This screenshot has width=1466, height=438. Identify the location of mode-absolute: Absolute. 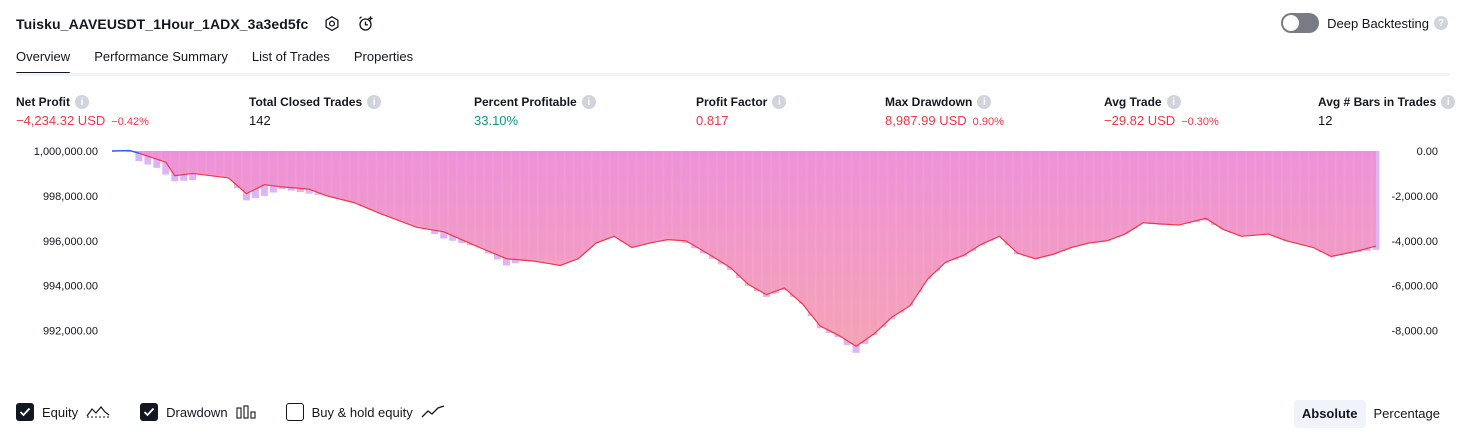
(1329, 414).